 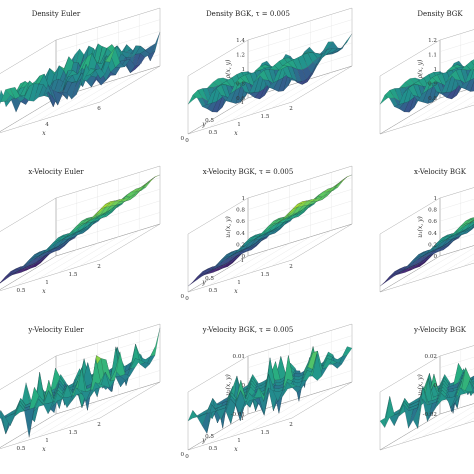 I want to click on z-tick-label: 0, so click(x=243, y=386).